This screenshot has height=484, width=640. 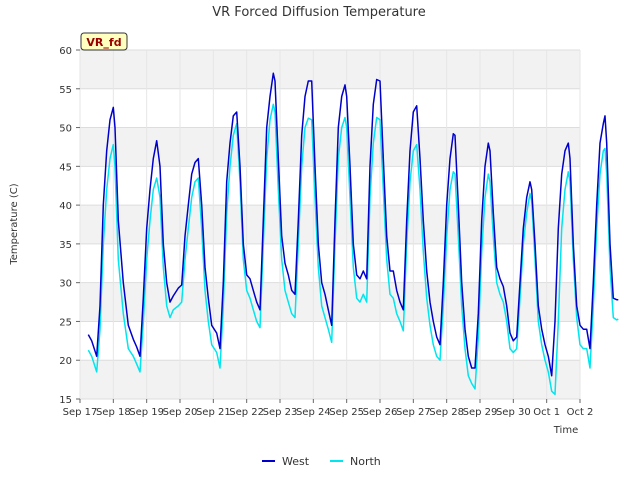 What do you see at coordinates (546, 412) in the screenshot?
I see `x-tick-label: Oct 1` at bounding box center [546, 412].